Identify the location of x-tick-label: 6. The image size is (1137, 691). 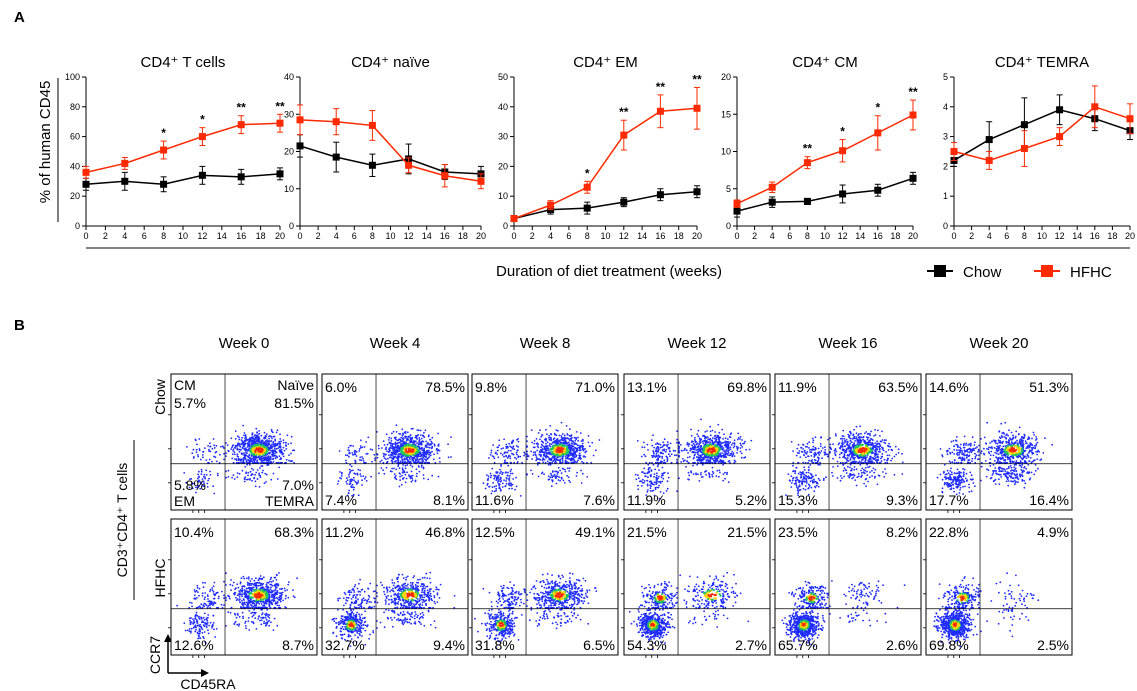
(568, 236).